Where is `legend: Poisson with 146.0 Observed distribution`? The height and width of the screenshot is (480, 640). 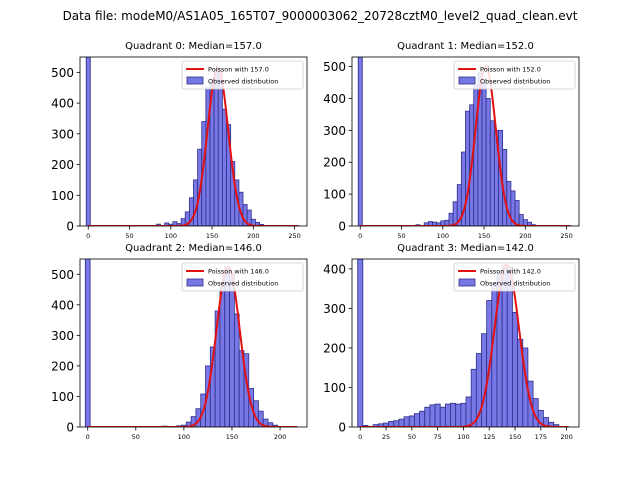 legend: Poisson with 146.0 Observed distribution is located at coordinates (242, 277).